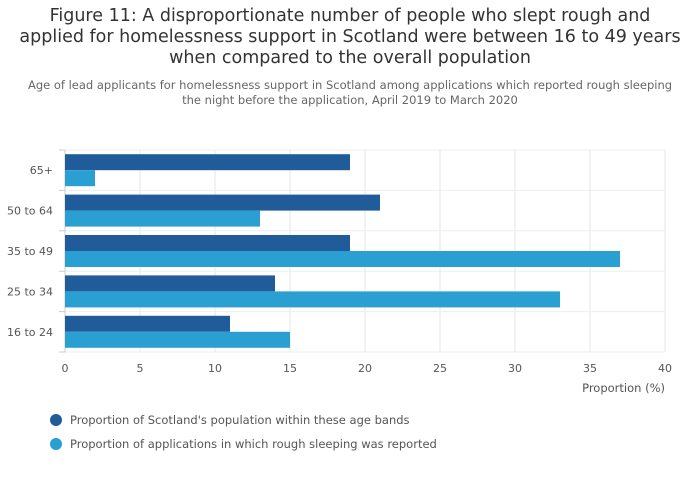  I want to click on x-tick-label: 0, so click(65, 368).